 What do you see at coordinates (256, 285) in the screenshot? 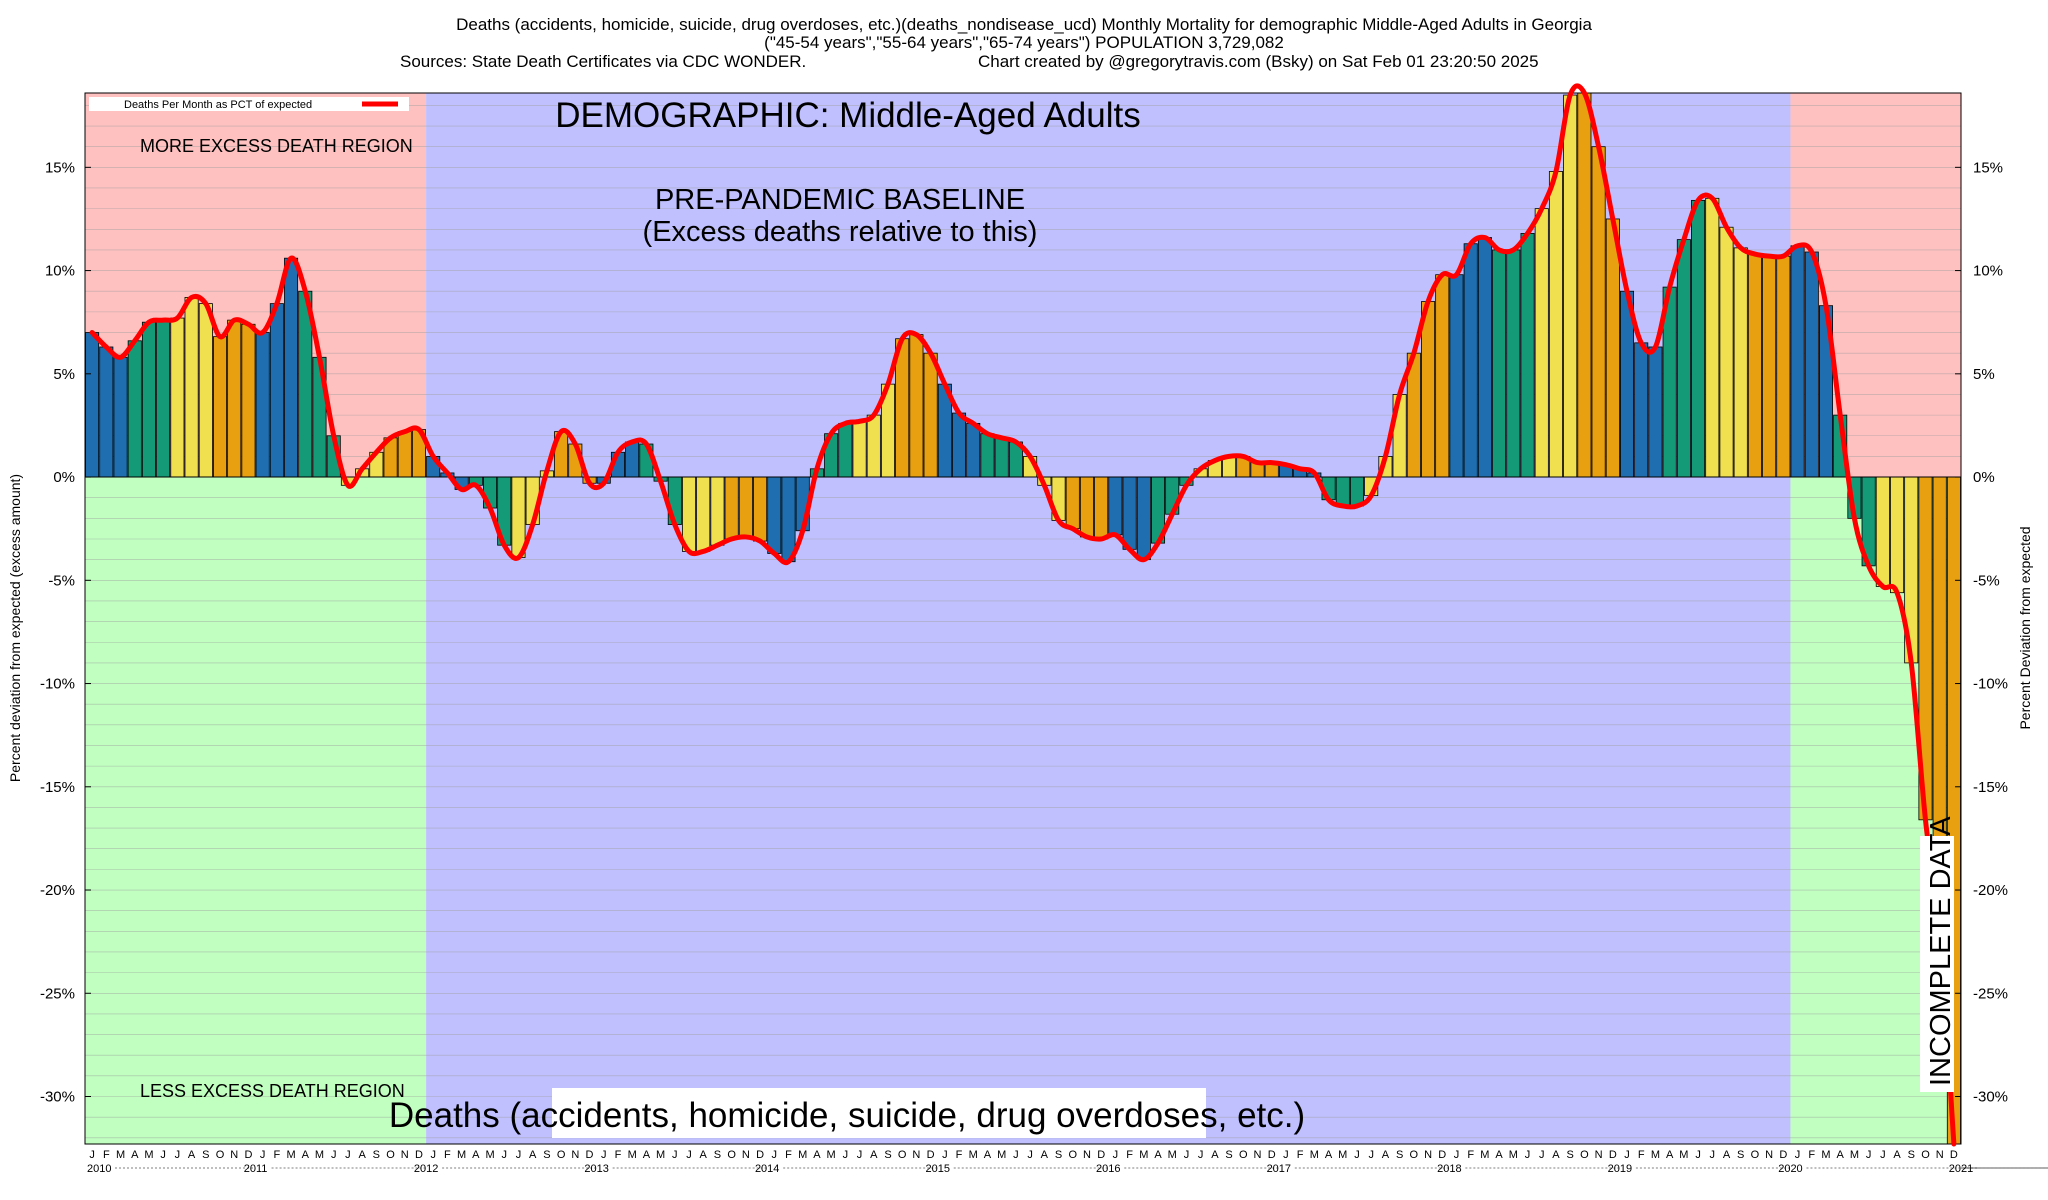
I see `more-region-left` at bounding box center [256, 285].